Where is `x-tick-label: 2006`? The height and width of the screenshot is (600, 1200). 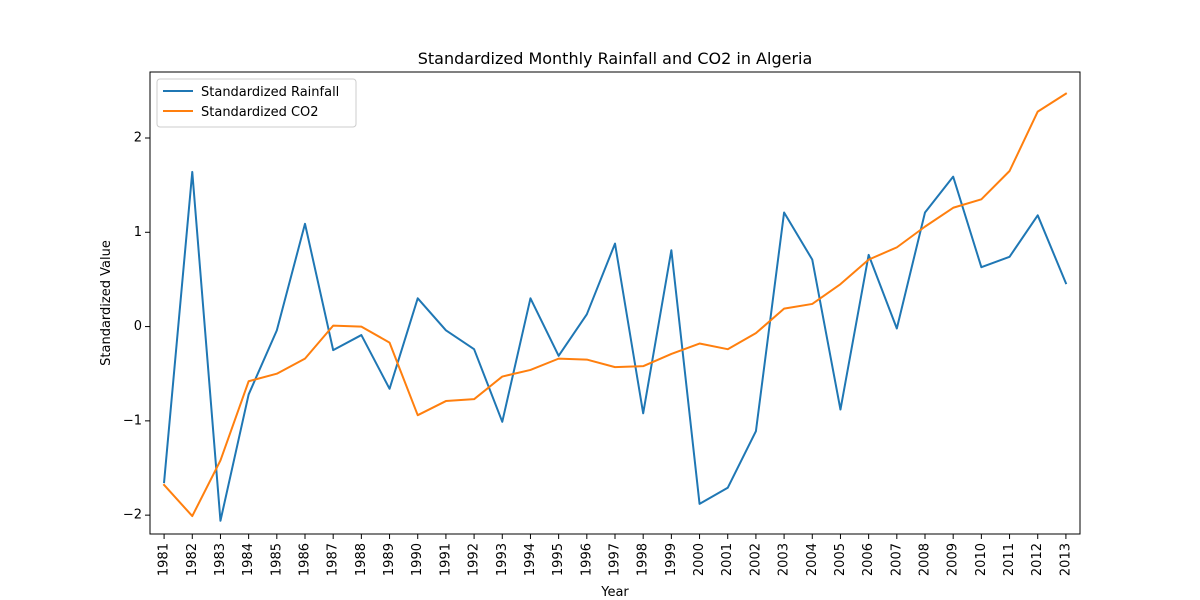 x-tick-label: 2006 is located at coordinates (868, 559).